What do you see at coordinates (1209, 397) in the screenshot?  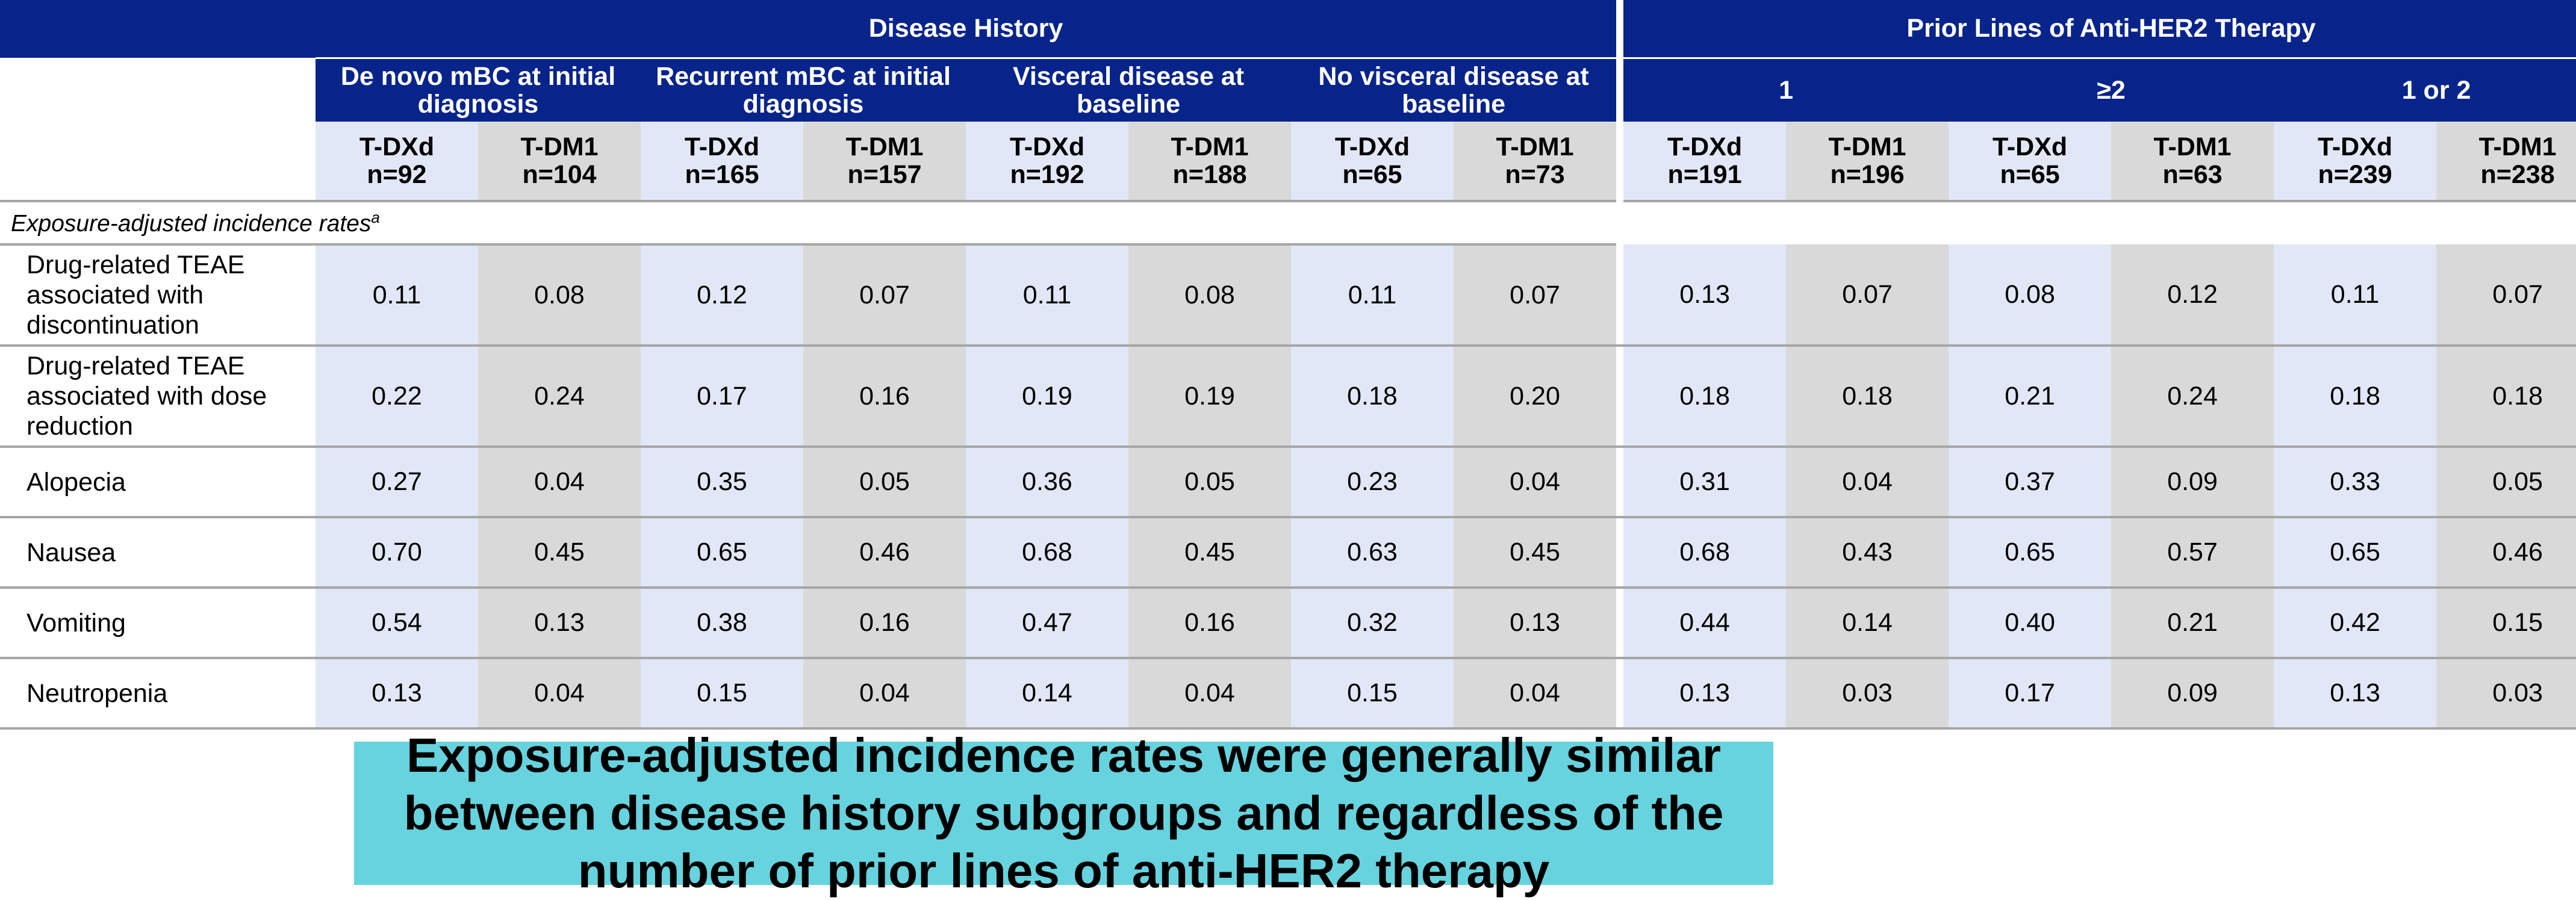 I see `value-cell: 0.19` at bounding box center [1209, 397].